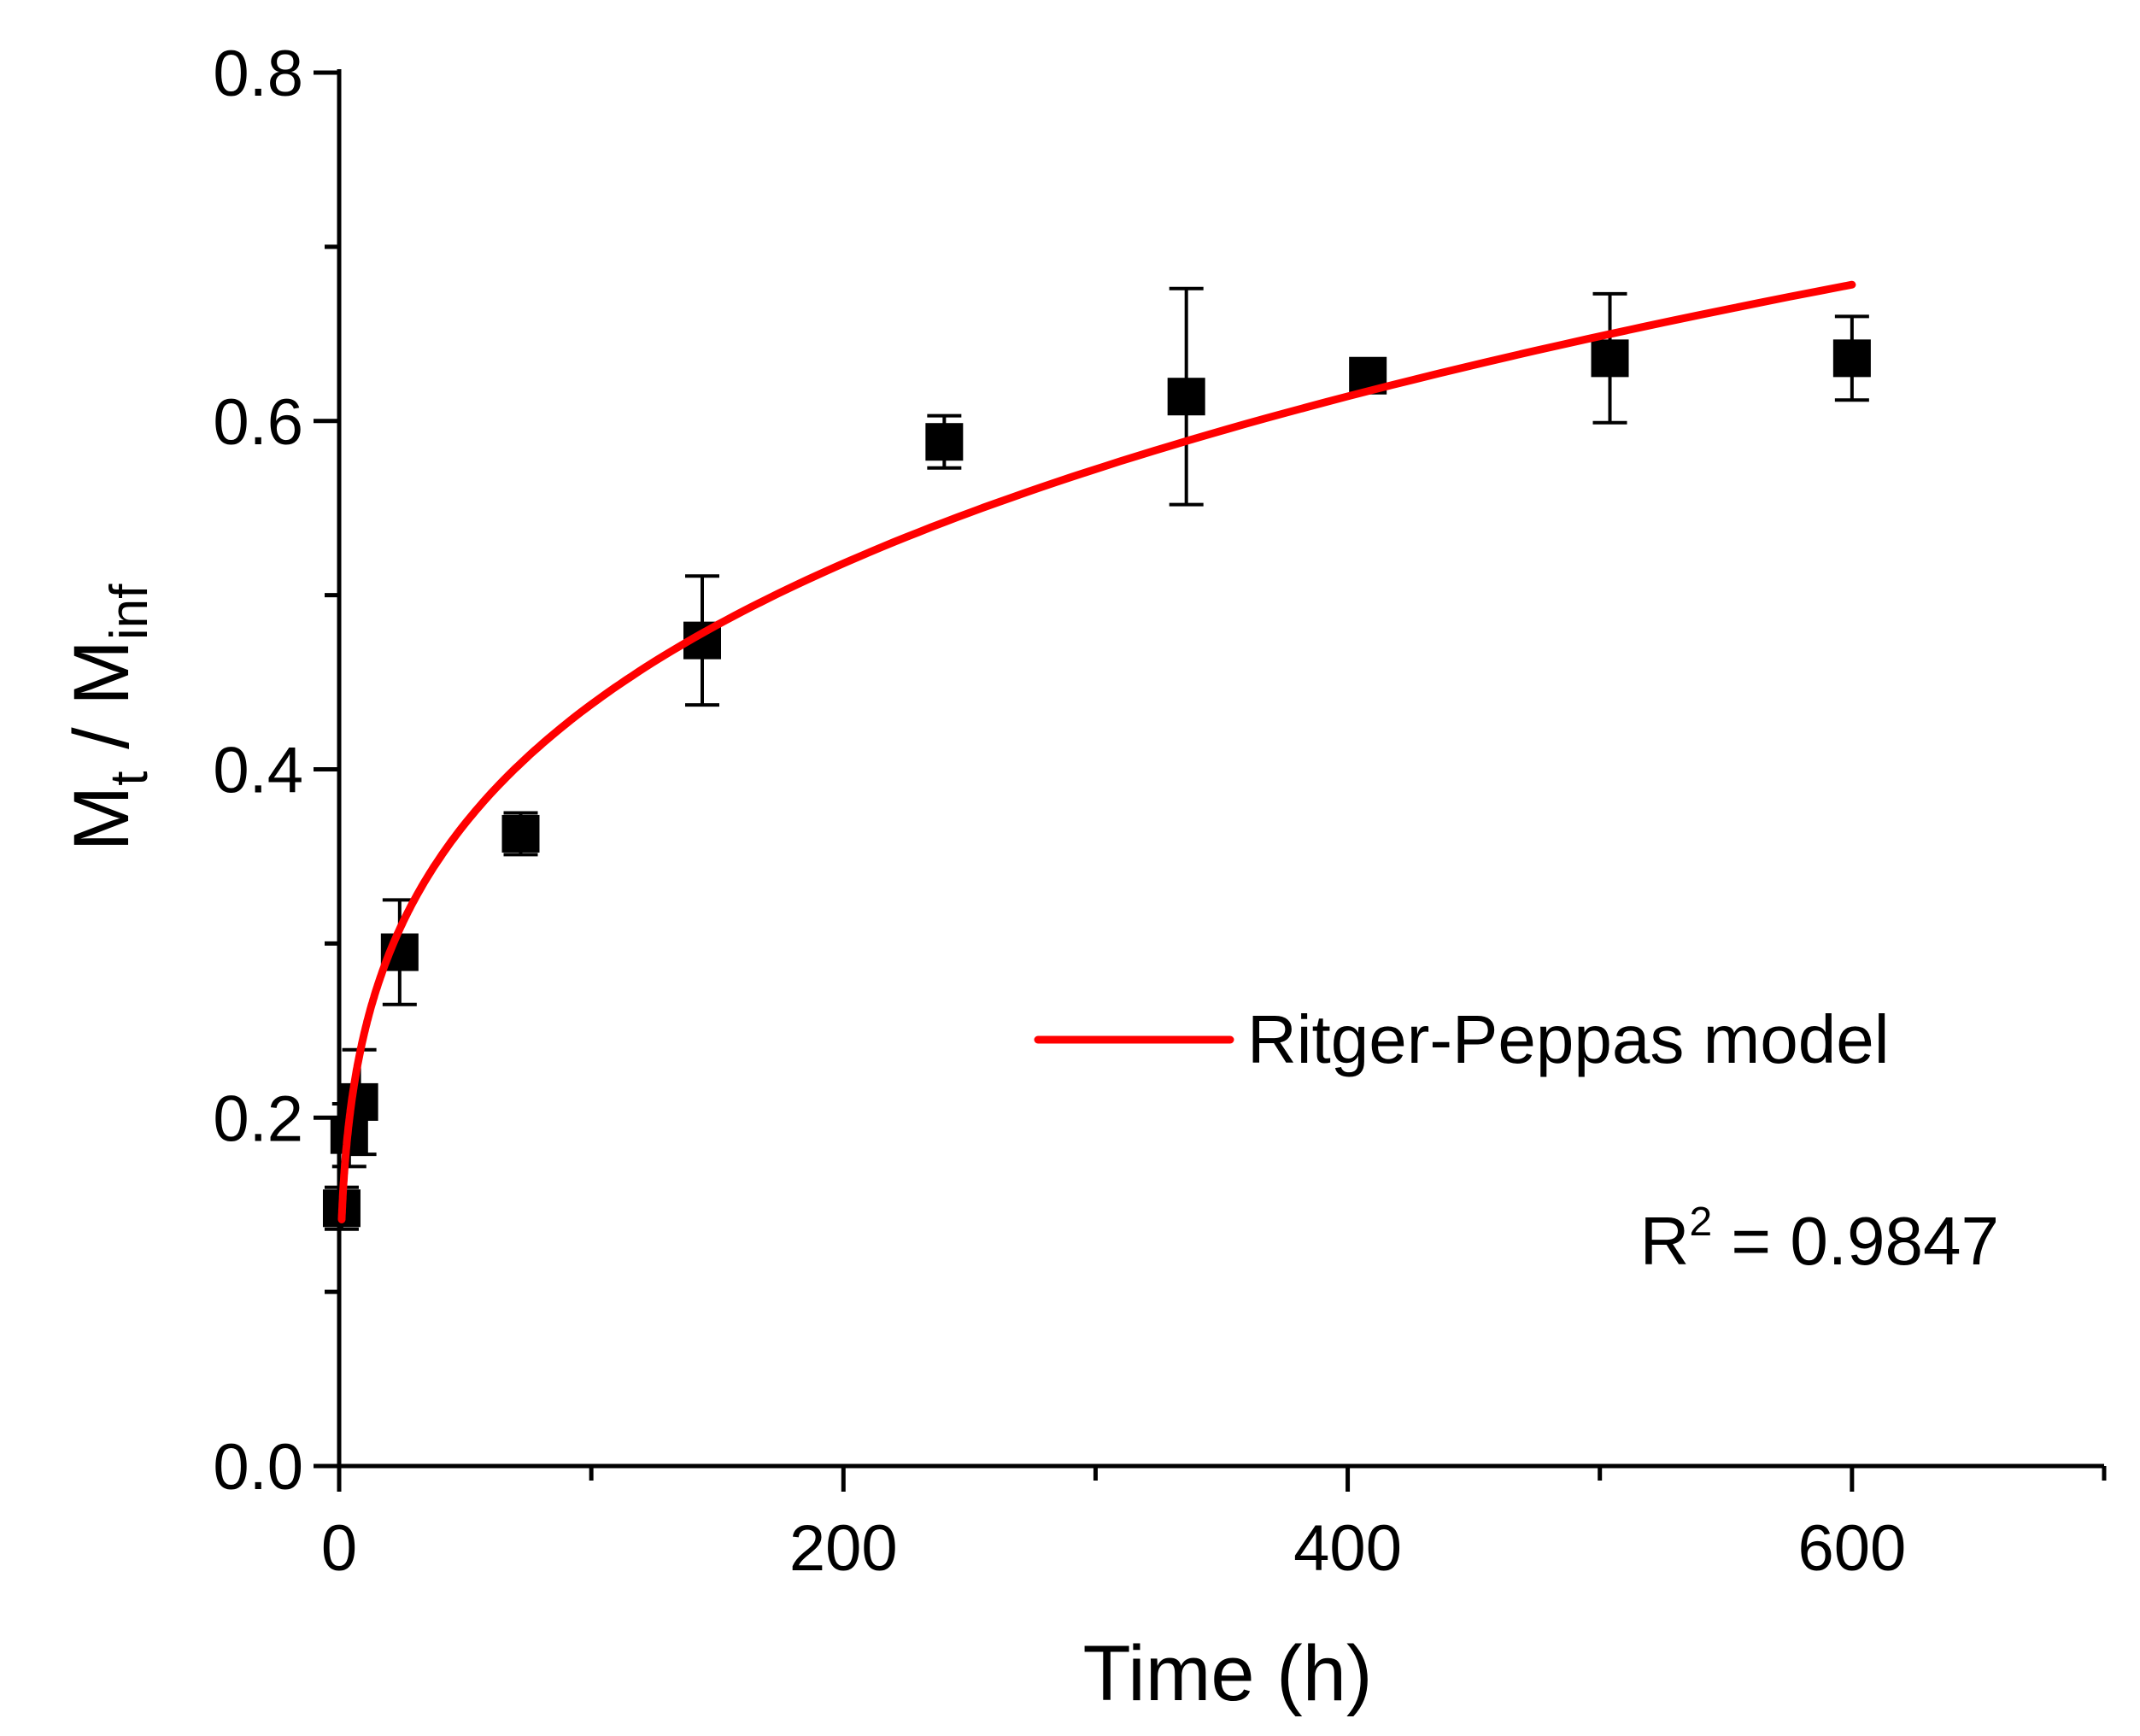 This screenshot has width=2140, height=1736. Describe the element at coordinates (129, 778) in the screenshot. I see `y-label-sub1: t` at that location.